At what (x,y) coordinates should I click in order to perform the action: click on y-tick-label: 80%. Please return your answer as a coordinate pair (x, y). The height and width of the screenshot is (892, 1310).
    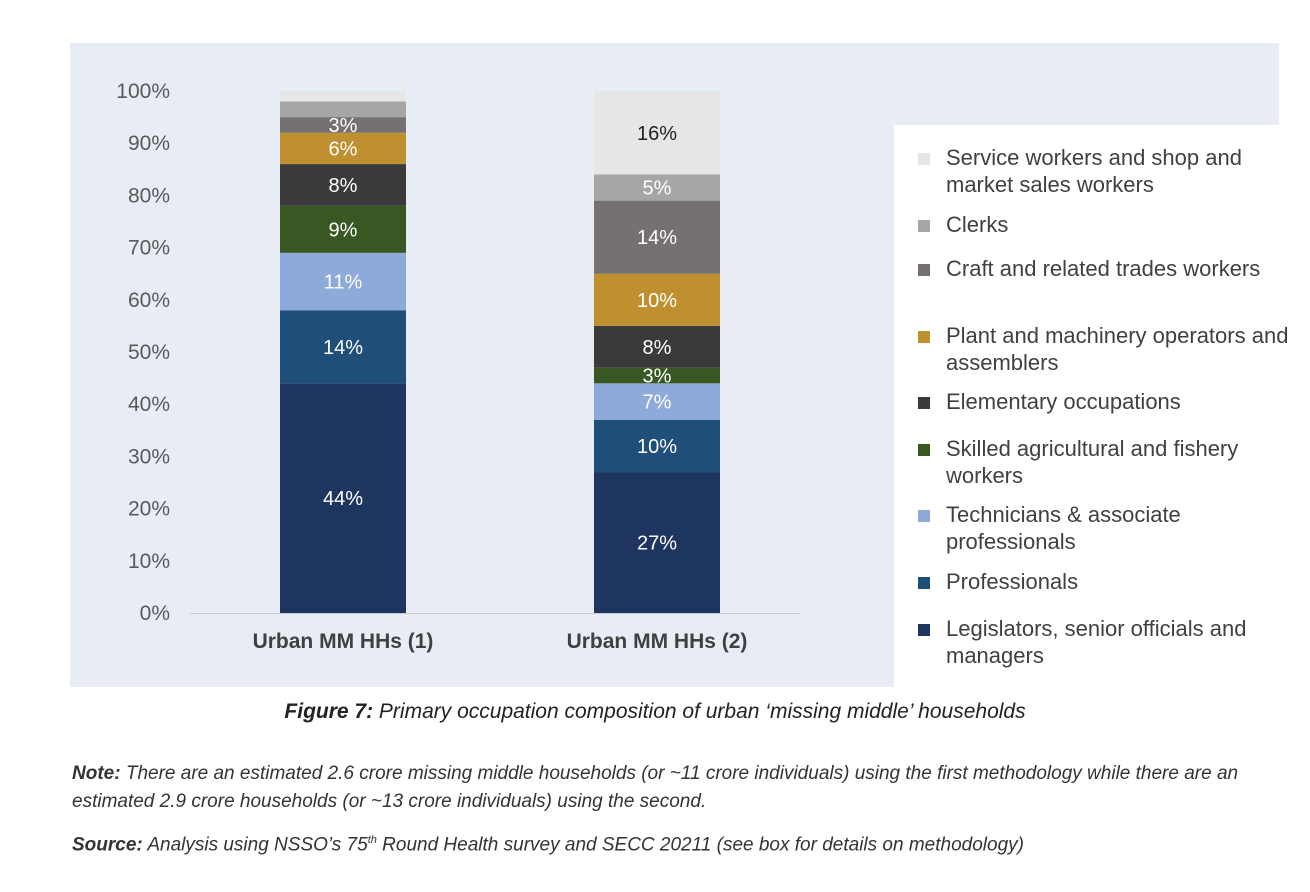
    Looking at the image, I should click on (149, 195).